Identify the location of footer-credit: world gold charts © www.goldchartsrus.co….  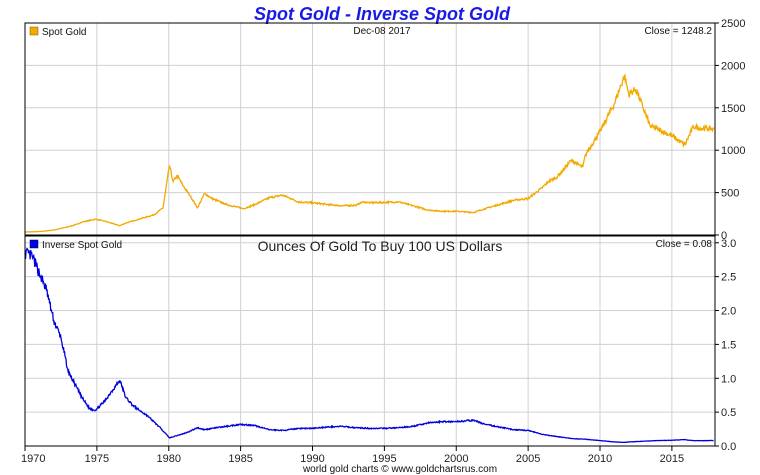
(399, 469).